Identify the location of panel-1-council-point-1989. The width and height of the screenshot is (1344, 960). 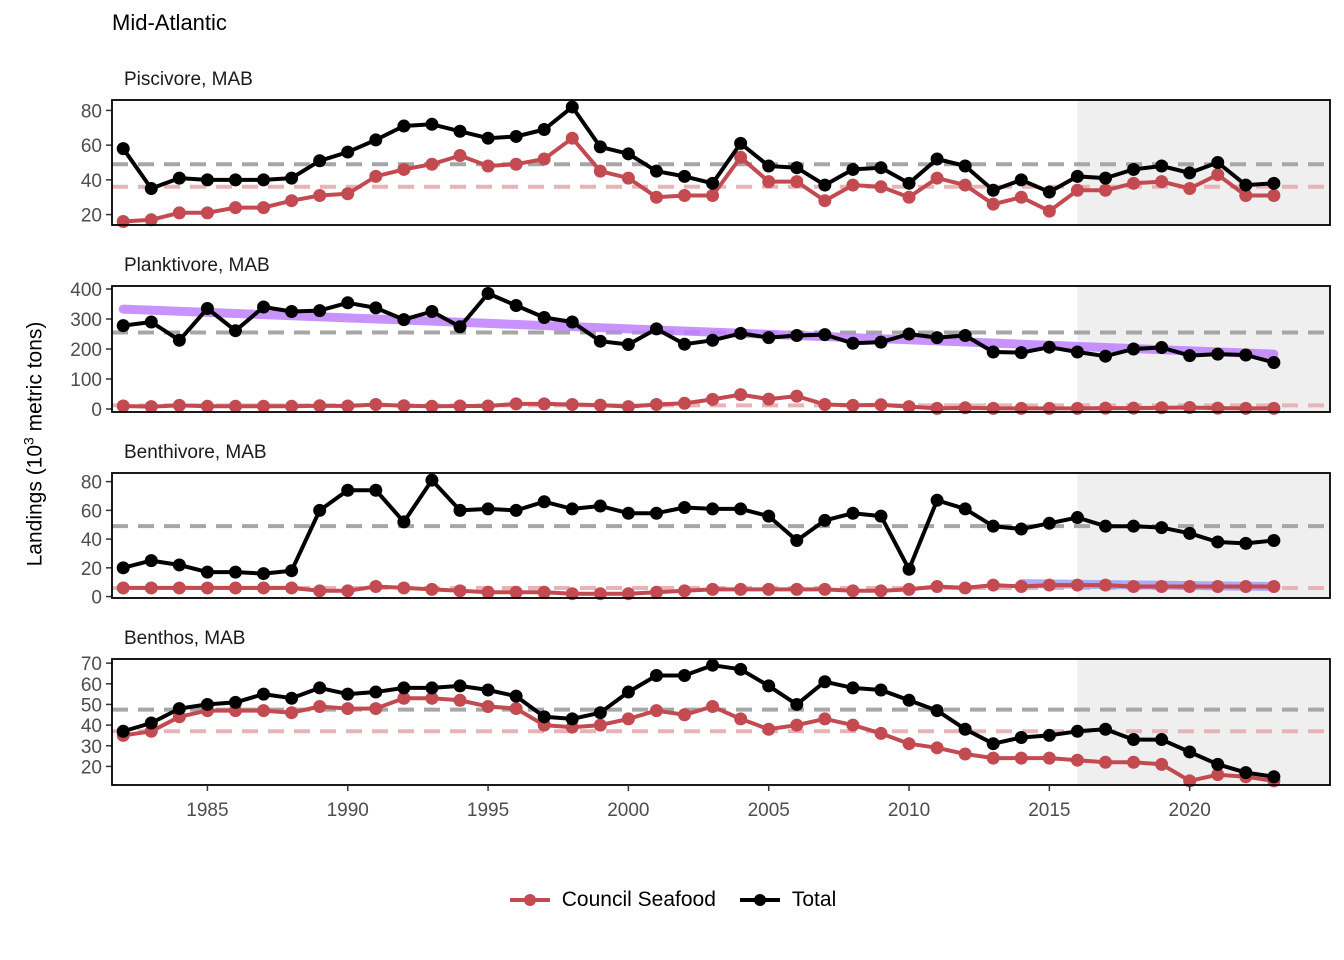
(320, 195).